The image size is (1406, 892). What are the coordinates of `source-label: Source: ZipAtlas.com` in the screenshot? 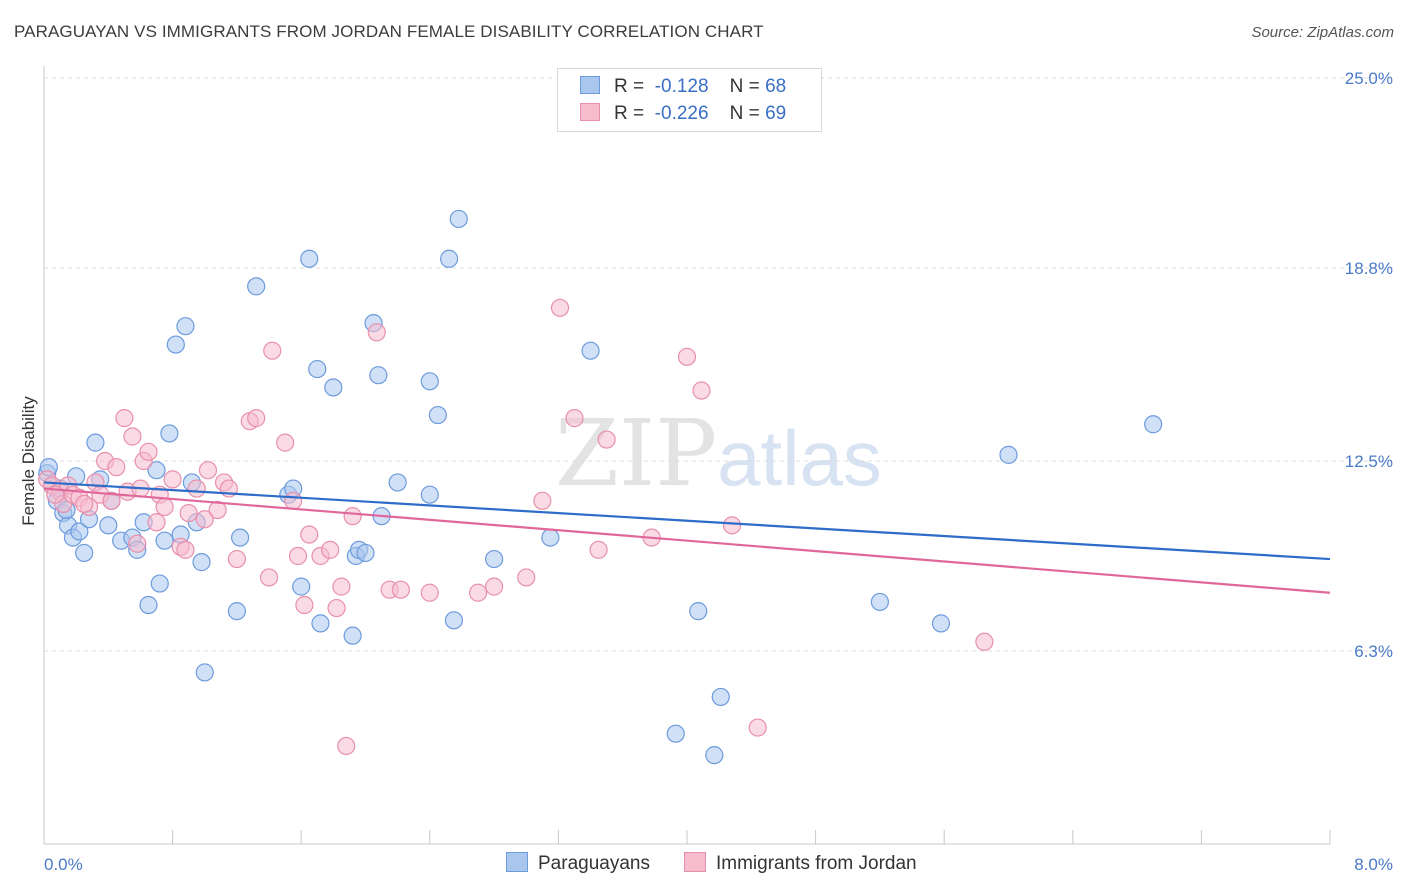 It's located at (1322, 32).